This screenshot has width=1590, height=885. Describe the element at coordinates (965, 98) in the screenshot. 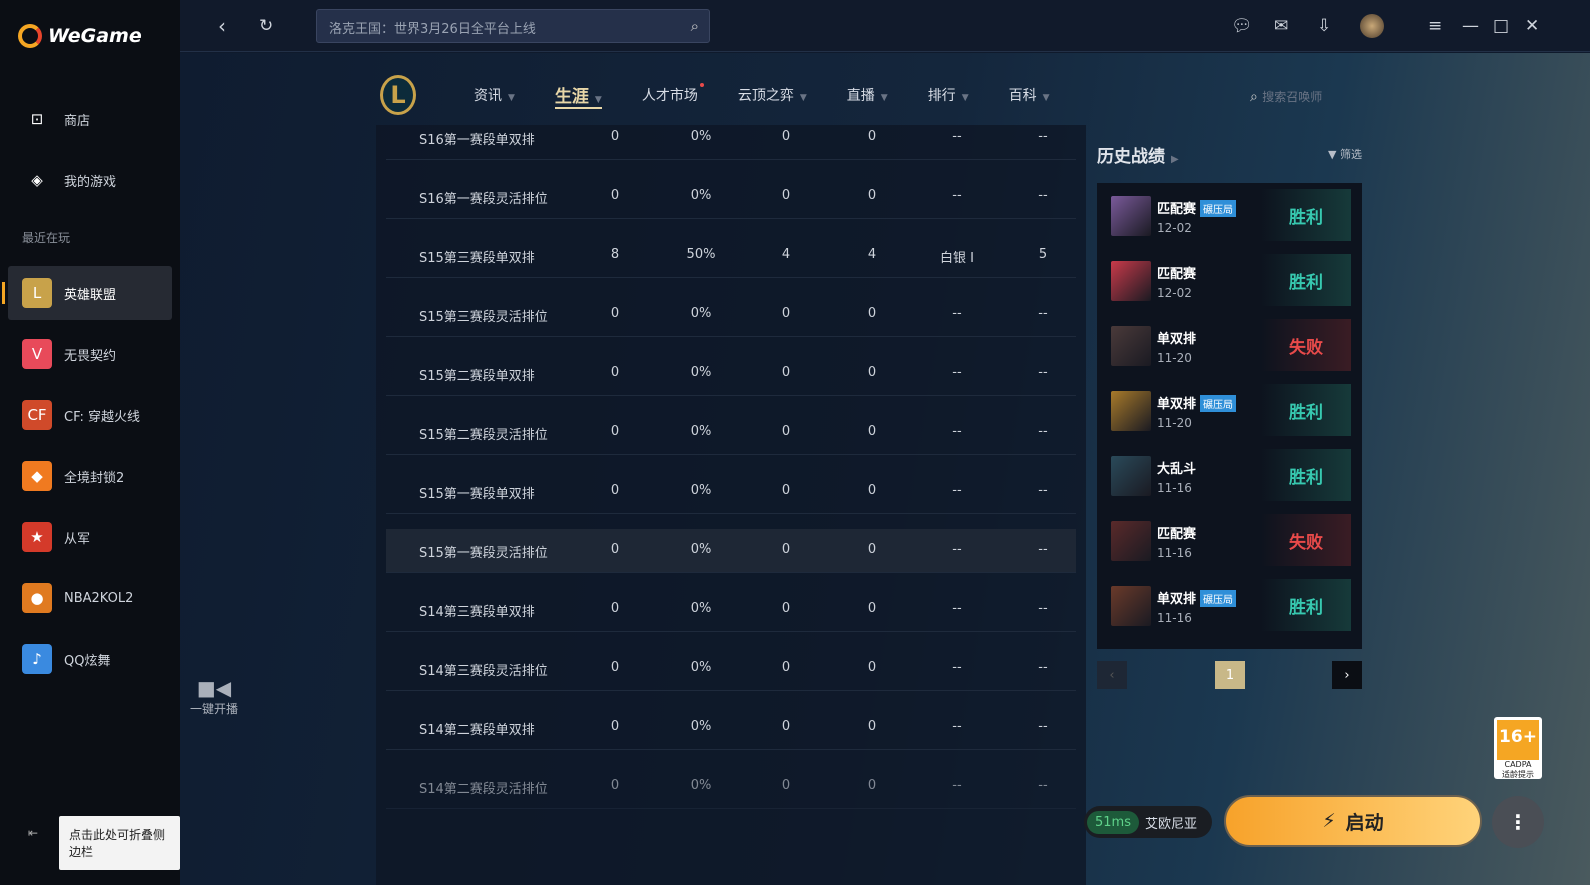

I see `caret-down-icon: ▼` at that location.